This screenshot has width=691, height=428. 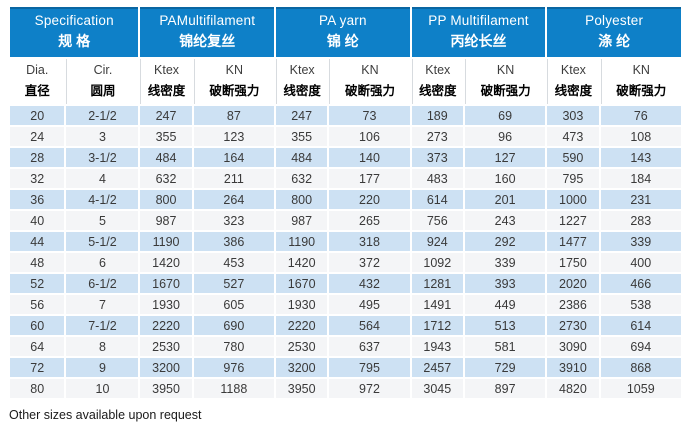 I want to click on table-cell: 393, so click(x=505, y=283).